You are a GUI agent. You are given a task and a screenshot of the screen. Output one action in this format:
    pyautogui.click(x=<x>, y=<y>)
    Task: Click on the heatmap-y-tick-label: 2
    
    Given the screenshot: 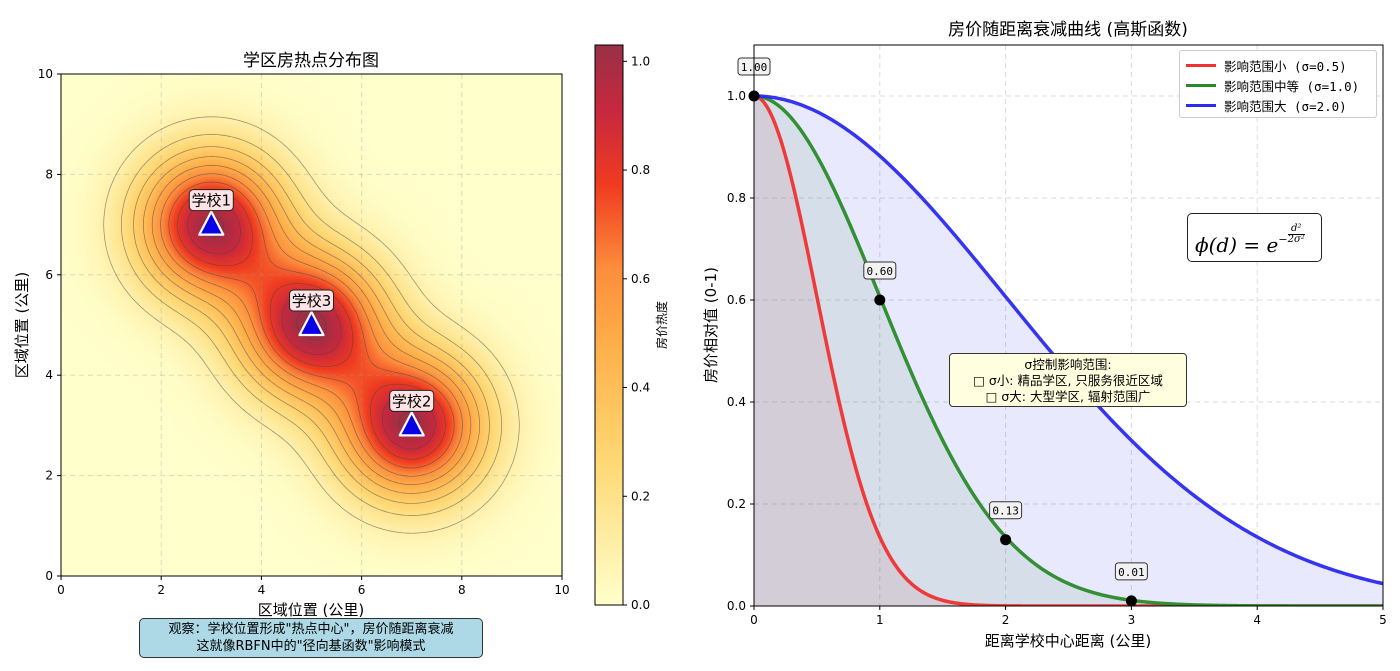 What is the action you would take?
    pyautogui.click(x=49, y=476)
    